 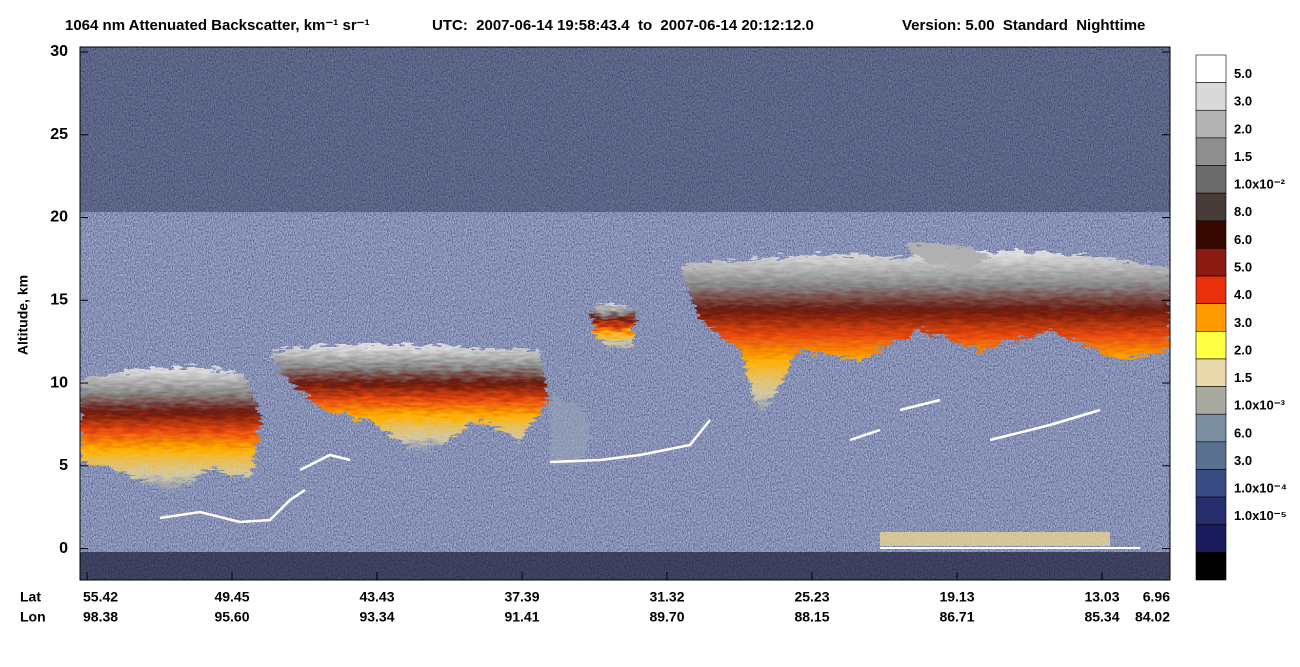 I want to click on colorbar-label: 8.0, so click(x=1243, y=211).